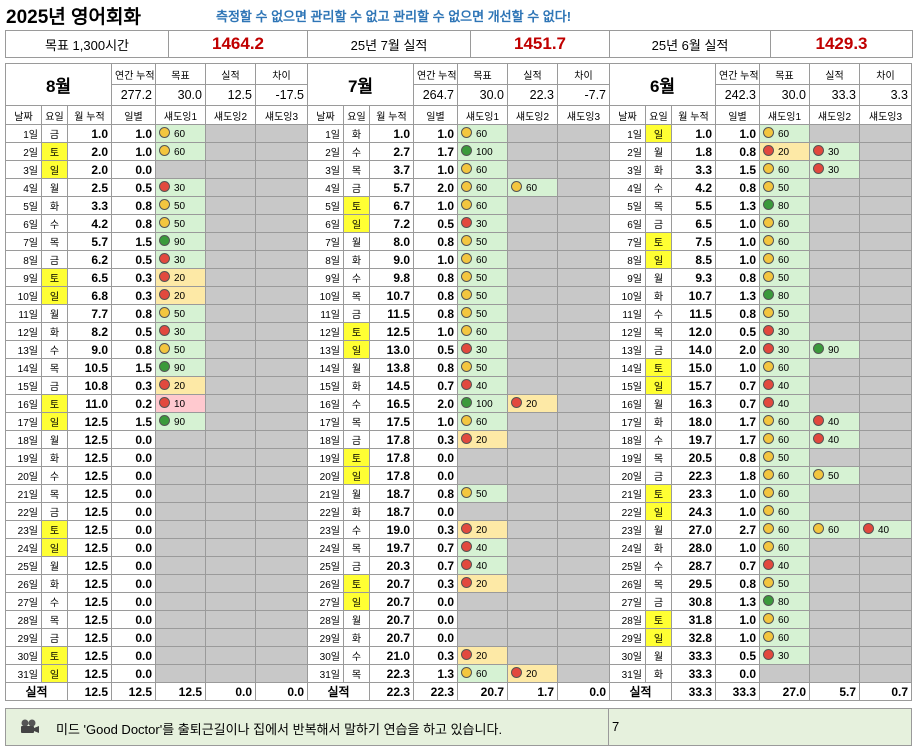 The width and height of the screenshot is (914, 747). Describe the element at coordinates (156, 331) in the screenshot. I see `day-row: 12일 화 8.2 0.5 30` at that location.